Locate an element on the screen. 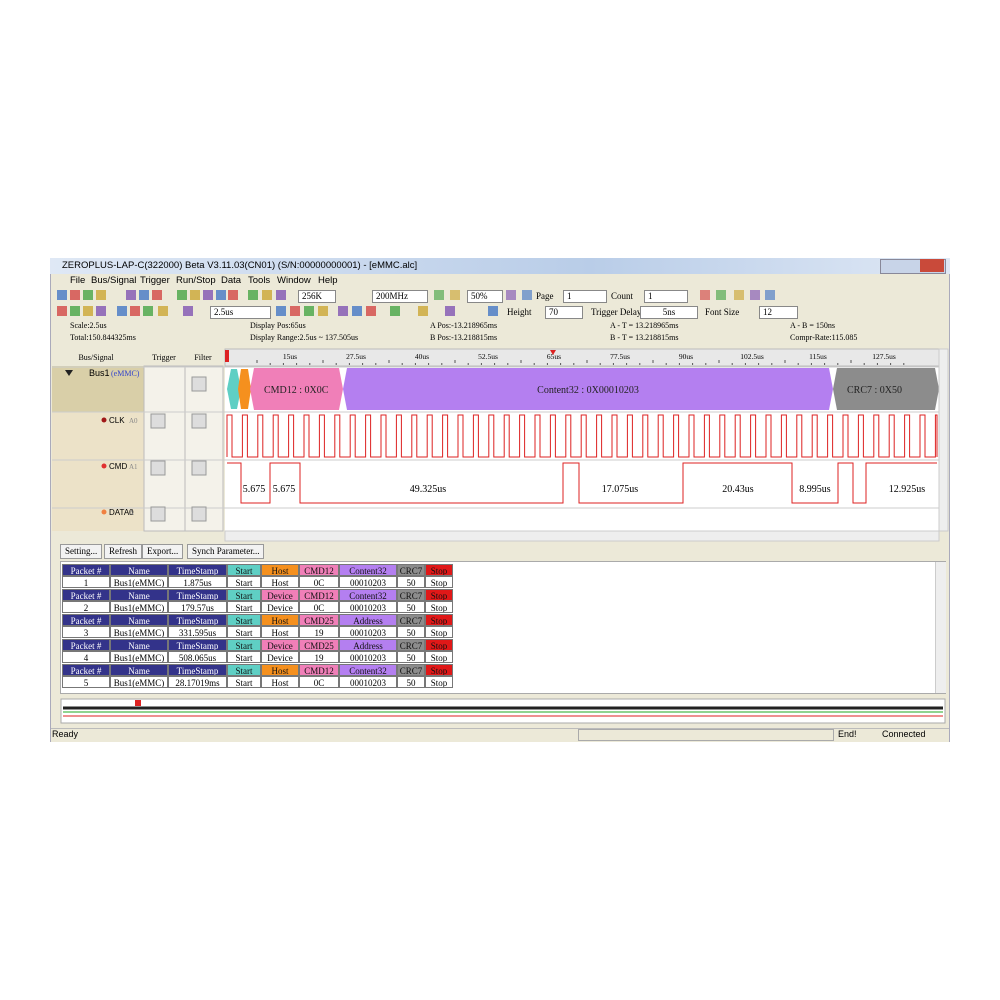 The width and height of the screenshot is (1000, 1000). info-panel is located at coordinates (500, 332).